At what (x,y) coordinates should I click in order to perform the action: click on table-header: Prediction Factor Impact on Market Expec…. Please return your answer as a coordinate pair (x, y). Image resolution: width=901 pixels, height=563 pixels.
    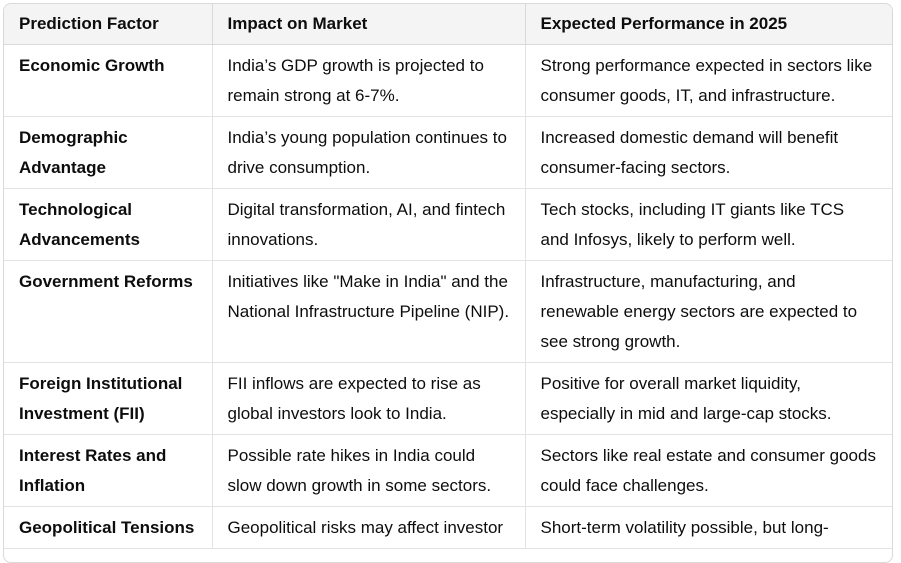
    Looking at the image, I should click on (448, 24).